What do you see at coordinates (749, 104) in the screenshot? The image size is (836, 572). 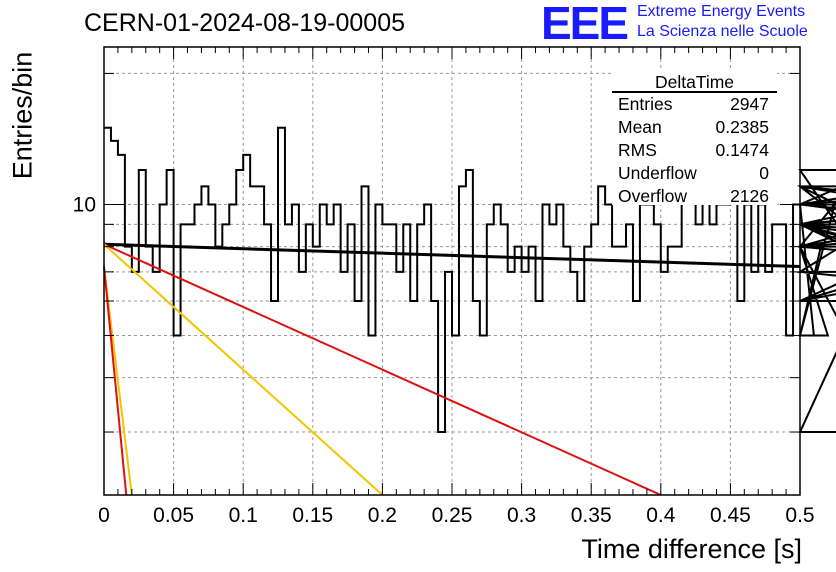 I see `stats-value: 2947` at bounding box center [749, 104].